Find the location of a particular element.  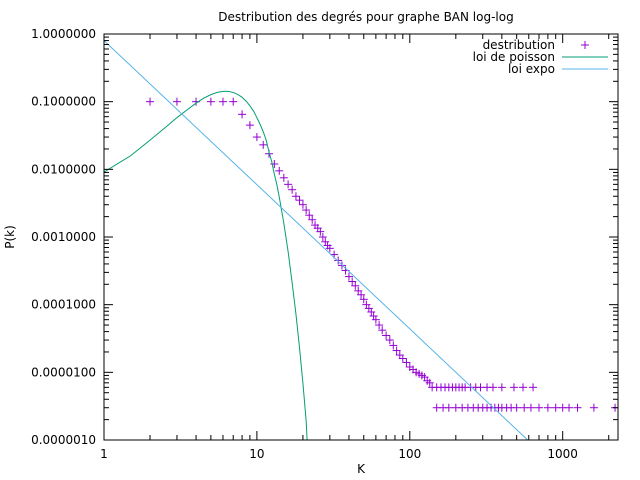

x-tick-label: 1000 is located at coordinates (562, 454).